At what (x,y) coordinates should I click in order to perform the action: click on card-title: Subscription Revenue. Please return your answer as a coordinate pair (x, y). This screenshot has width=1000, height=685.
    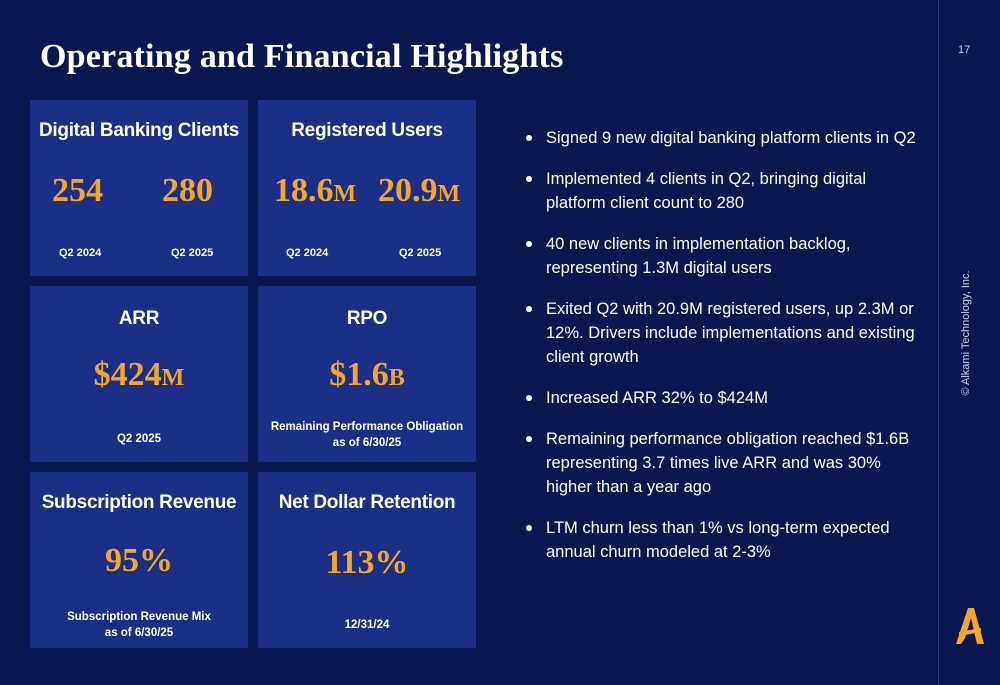
    Looking at the image, I should click on (139, 502).